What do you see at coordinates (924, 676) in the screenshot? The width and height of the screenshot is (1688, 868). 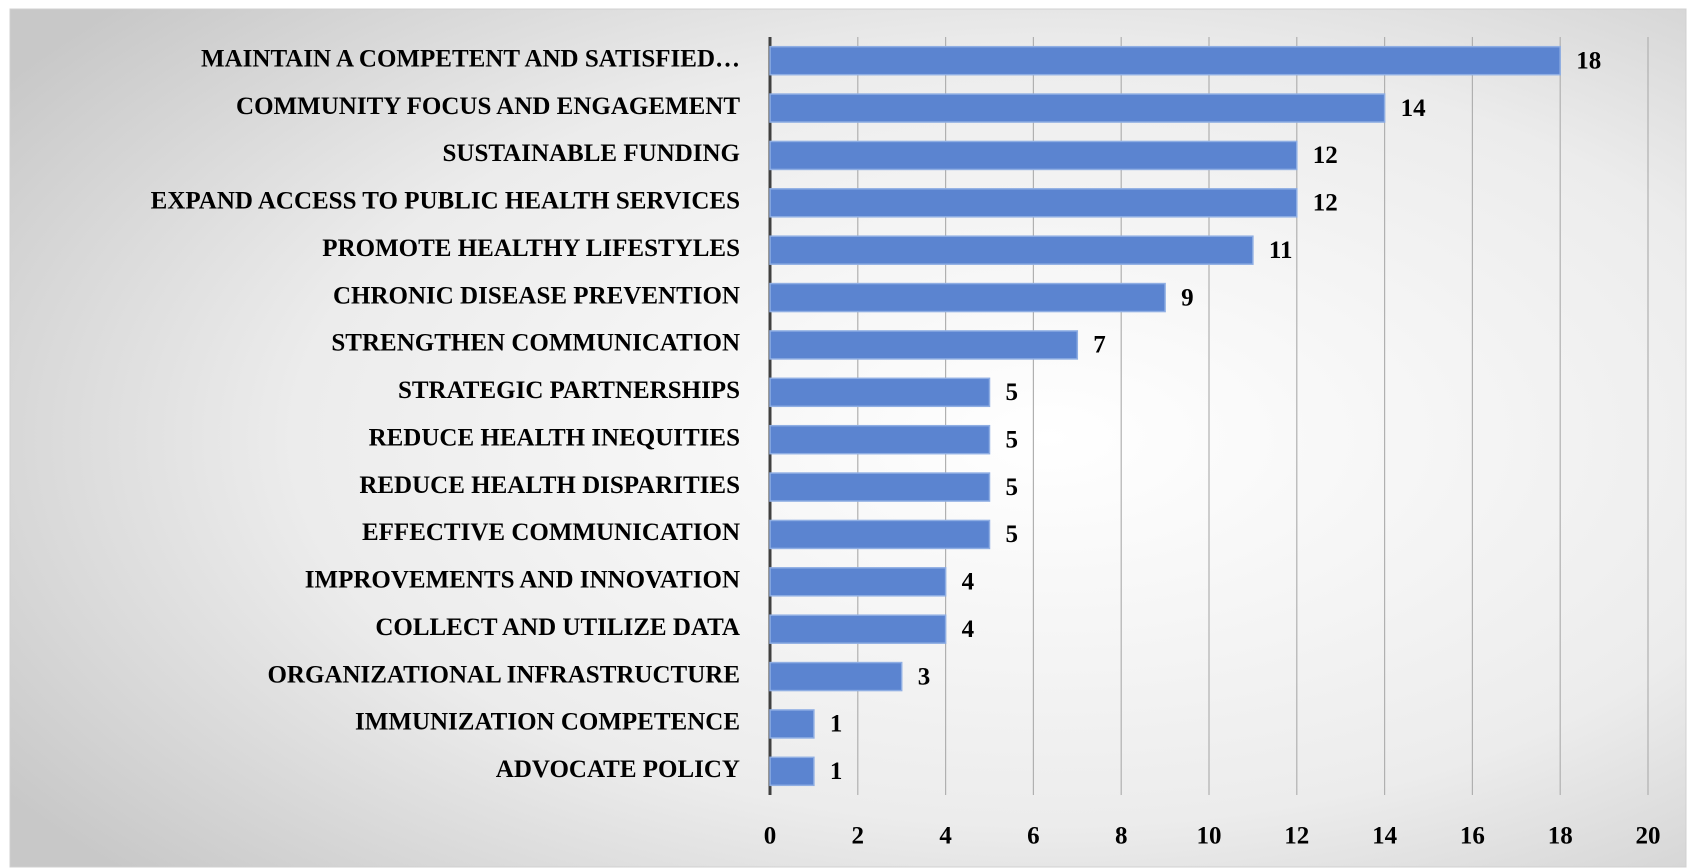 I see `value-label: 3` at bounding box center [924, 676].